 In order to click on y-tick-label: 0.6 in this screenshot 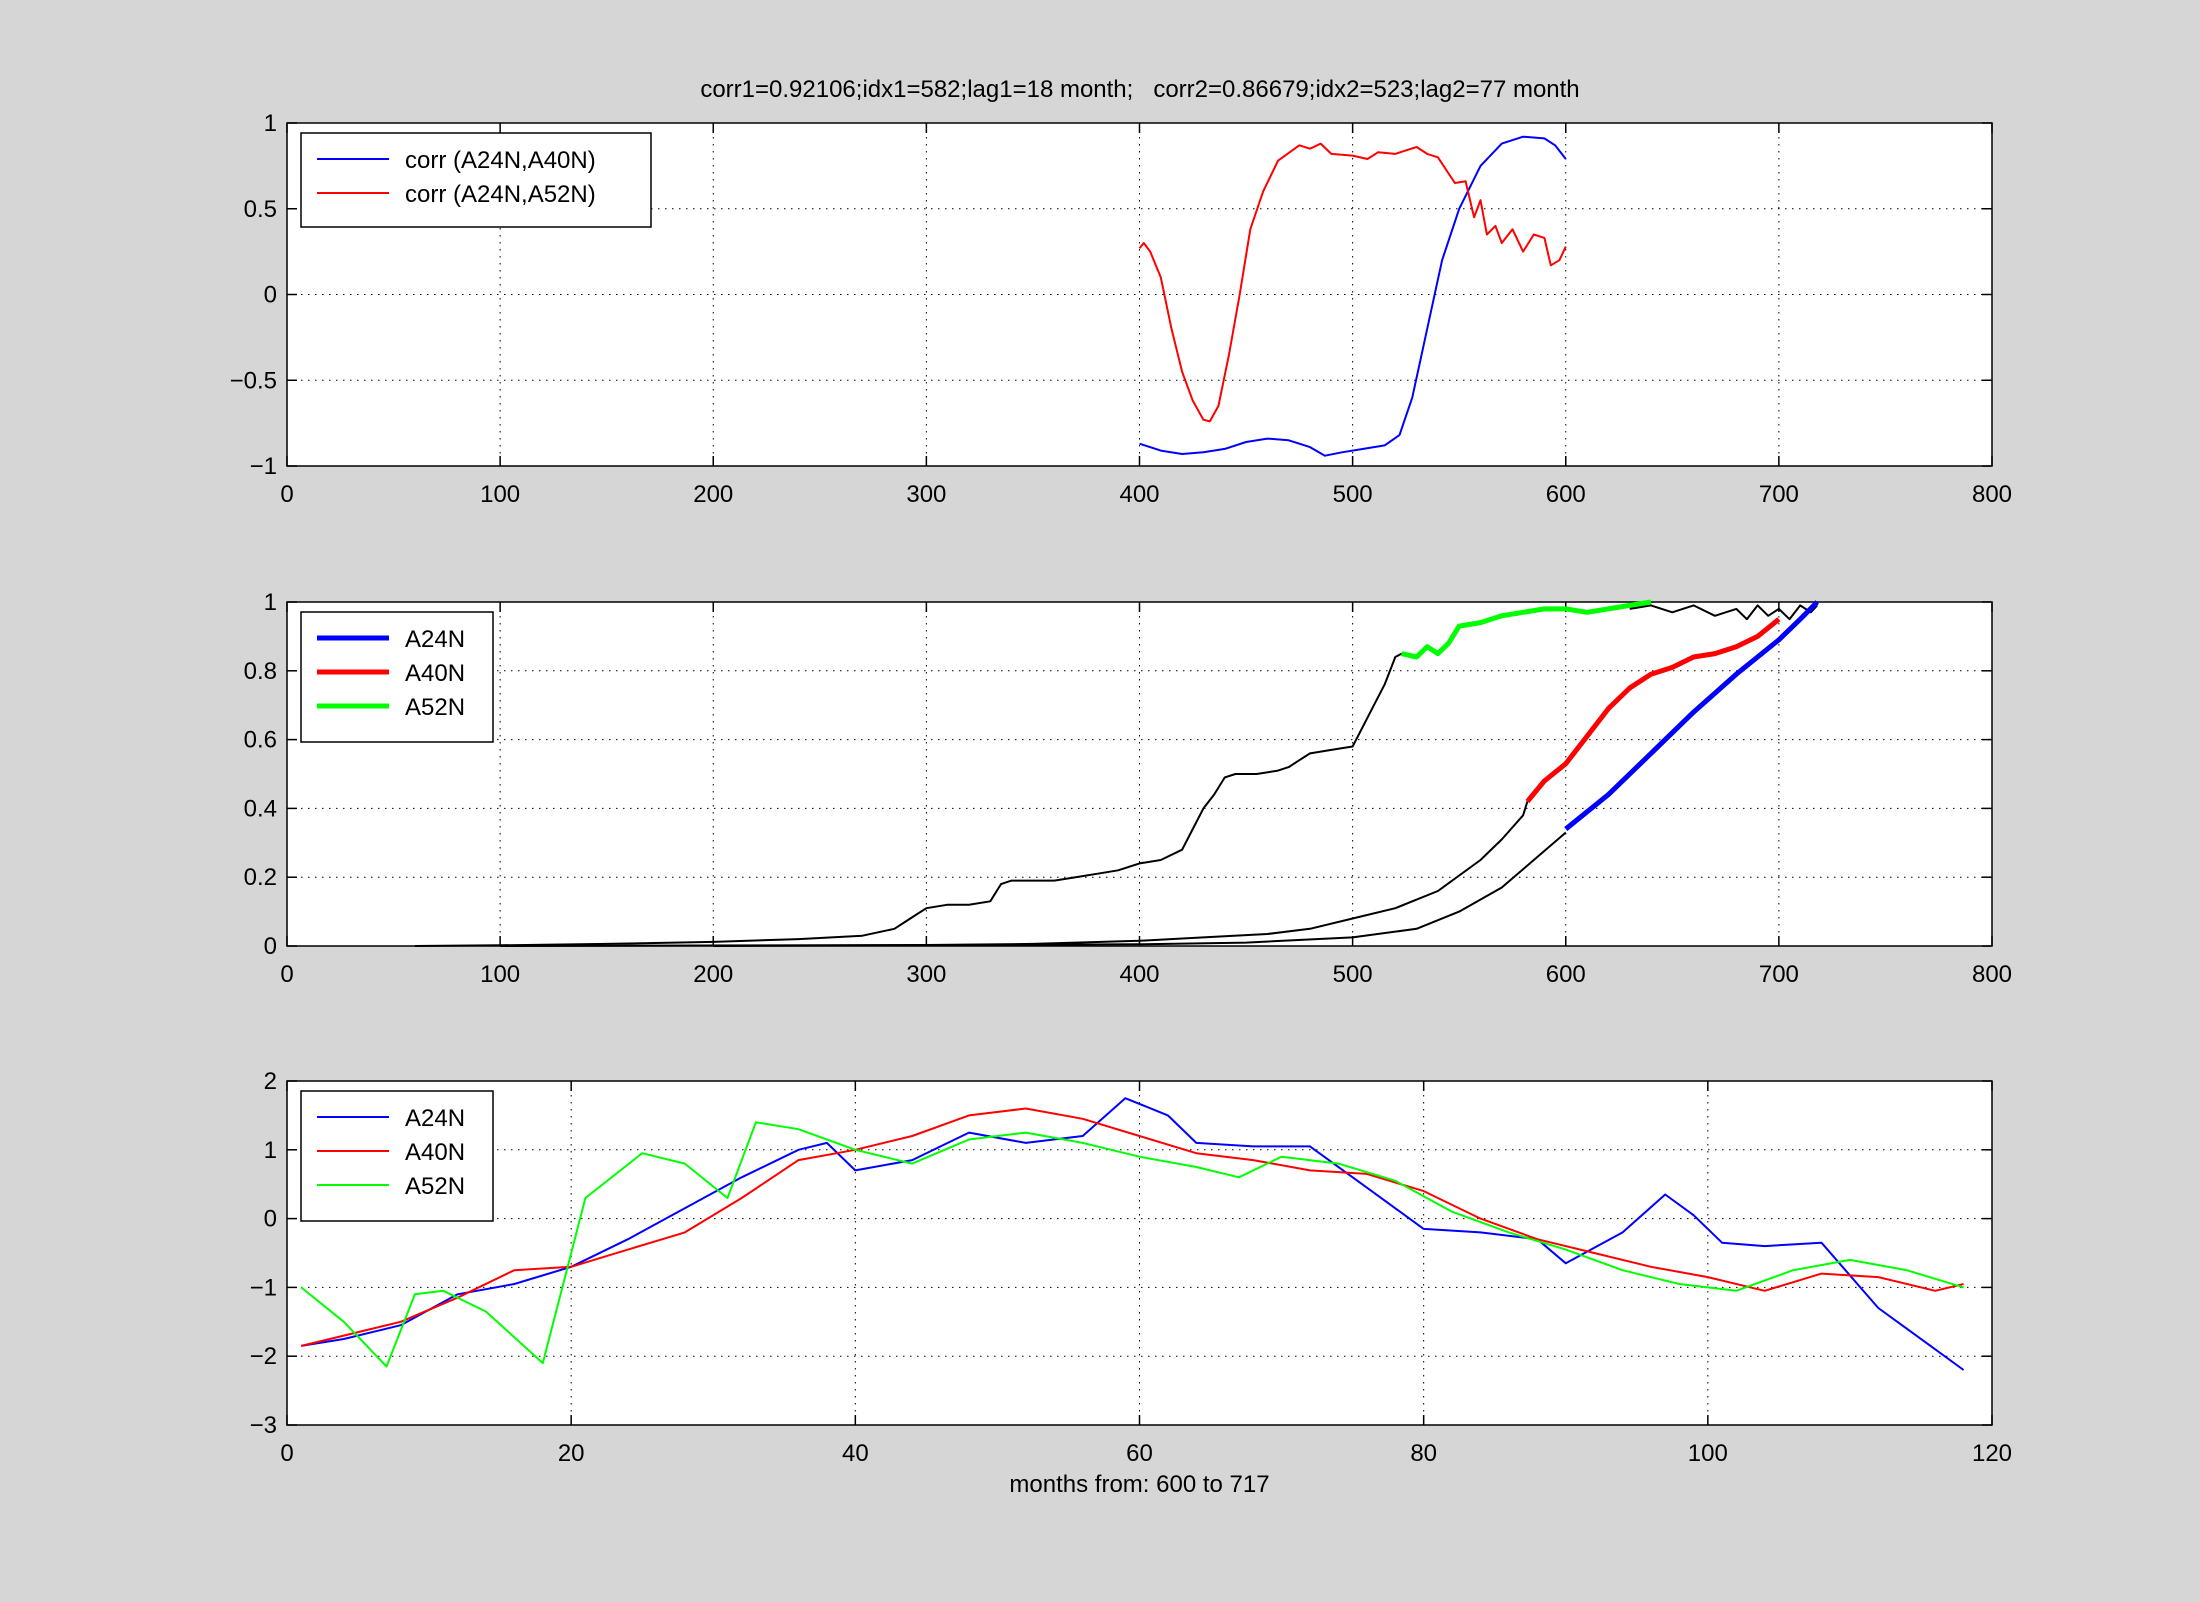, I will do `click(260, 740)`.